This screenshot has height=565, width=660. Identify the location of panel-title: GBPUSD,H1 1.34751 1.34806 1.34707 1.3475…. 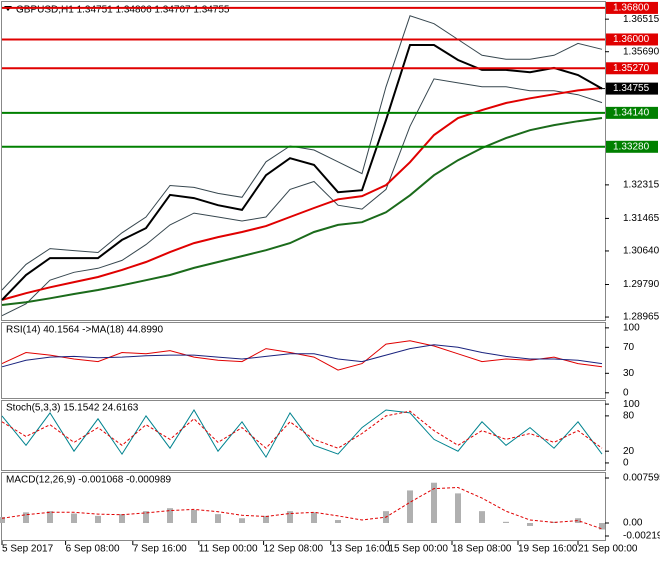
(123, 10).